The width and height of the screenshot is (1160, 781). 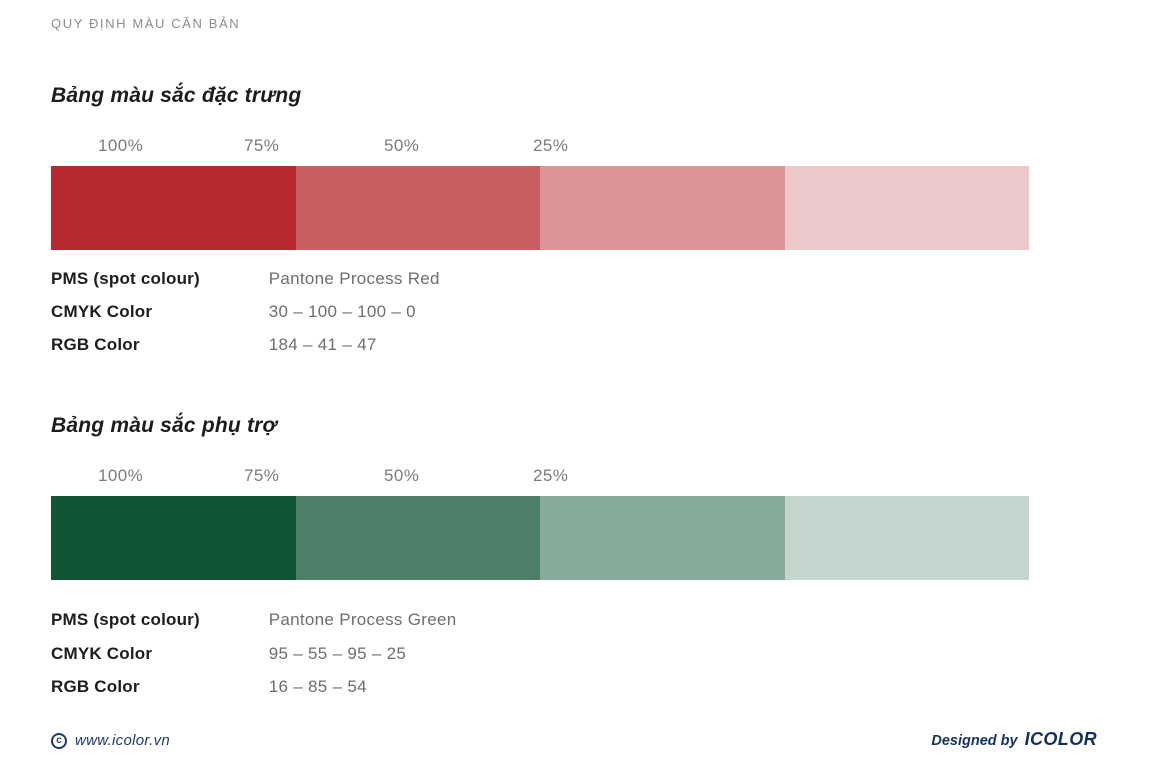 What do you see at coordinates (233, 311) in the screenshot?
I see `primary-spec-row-cmyk: CMYK Color 30 – 100 – 100 – 0` at bounding box center [233, 311].